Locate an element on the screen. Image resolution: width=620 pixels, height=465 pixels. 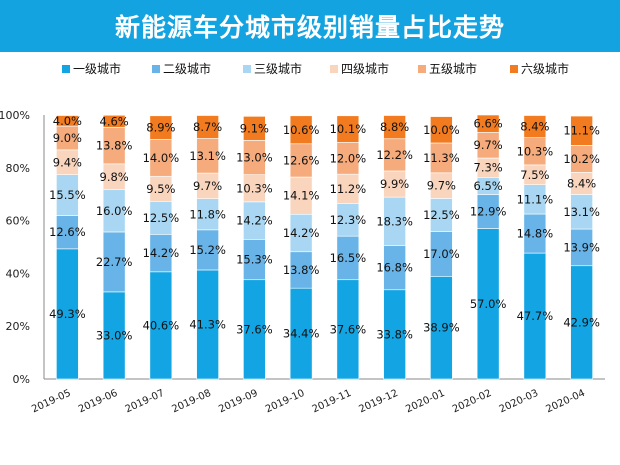
data-label: 33.0% is located at coordinates (114, 335).